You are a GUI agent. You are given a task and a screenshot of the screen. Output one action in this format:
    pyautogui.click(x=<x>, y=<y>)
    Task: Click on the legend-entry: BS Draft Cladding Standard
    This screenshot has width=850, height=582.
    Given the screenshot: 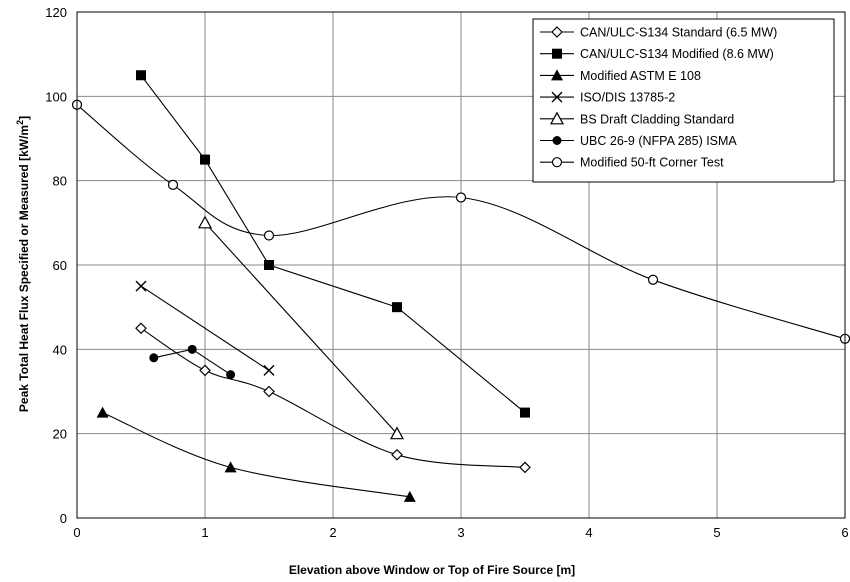 What is the action you would take?
    pyautogui.click(x=657, y=119)
    